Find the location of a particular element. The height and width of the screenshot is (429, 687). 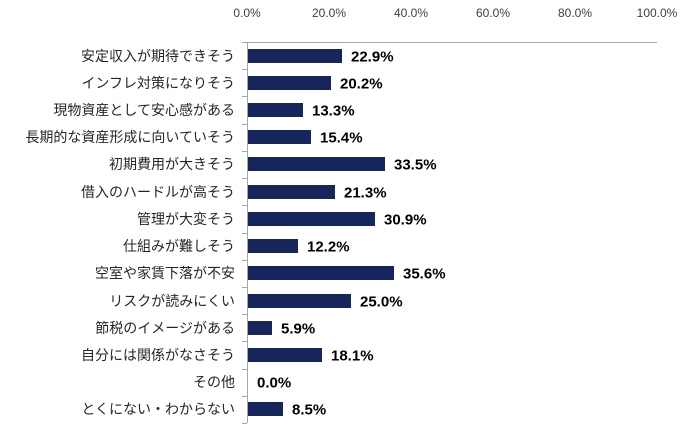

category-label: 長期的な資産形成に向いていそう is located at coordinates (130, 137).